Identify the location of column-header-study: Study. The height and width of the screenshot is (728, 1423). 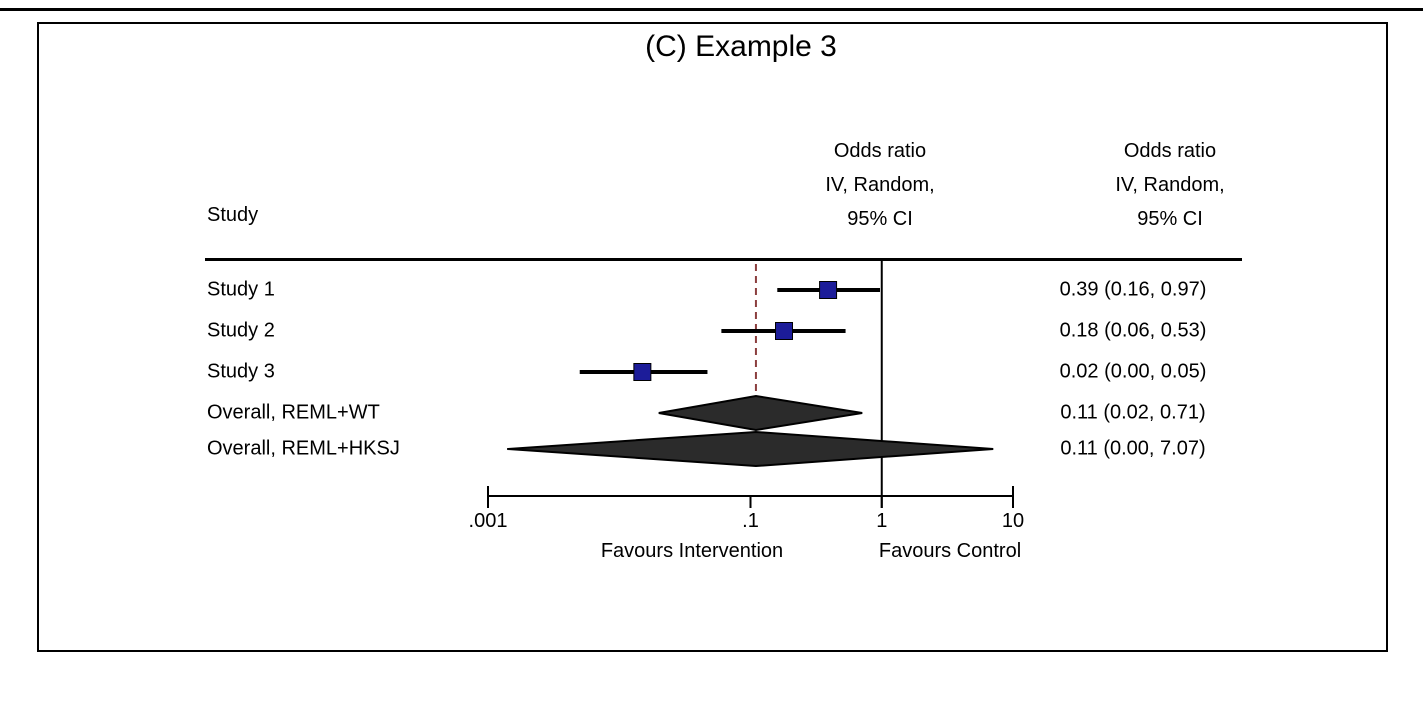
(233, 215).